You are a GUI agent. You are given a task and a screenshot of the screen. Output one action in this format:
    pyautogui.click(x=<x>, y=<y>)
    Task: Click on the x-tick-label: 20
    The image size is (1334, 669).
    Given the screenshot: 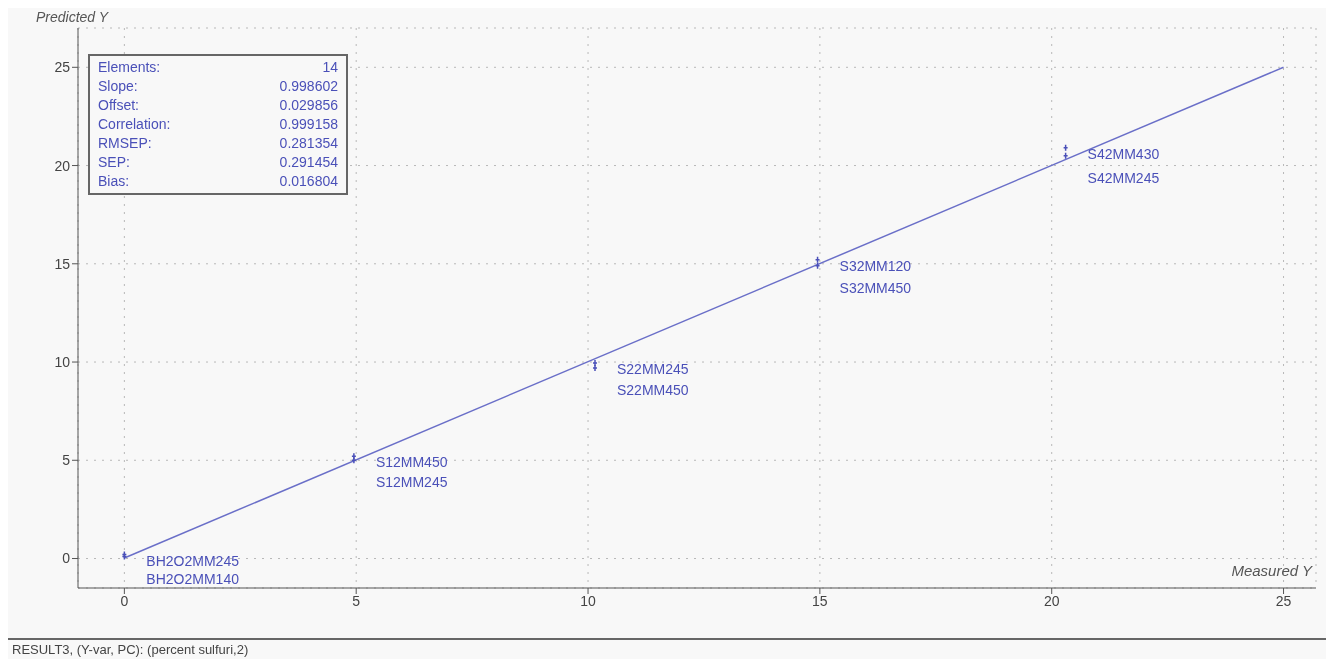 What is the action you would take?
    pyautogui.click(x=1051, y=600)
    